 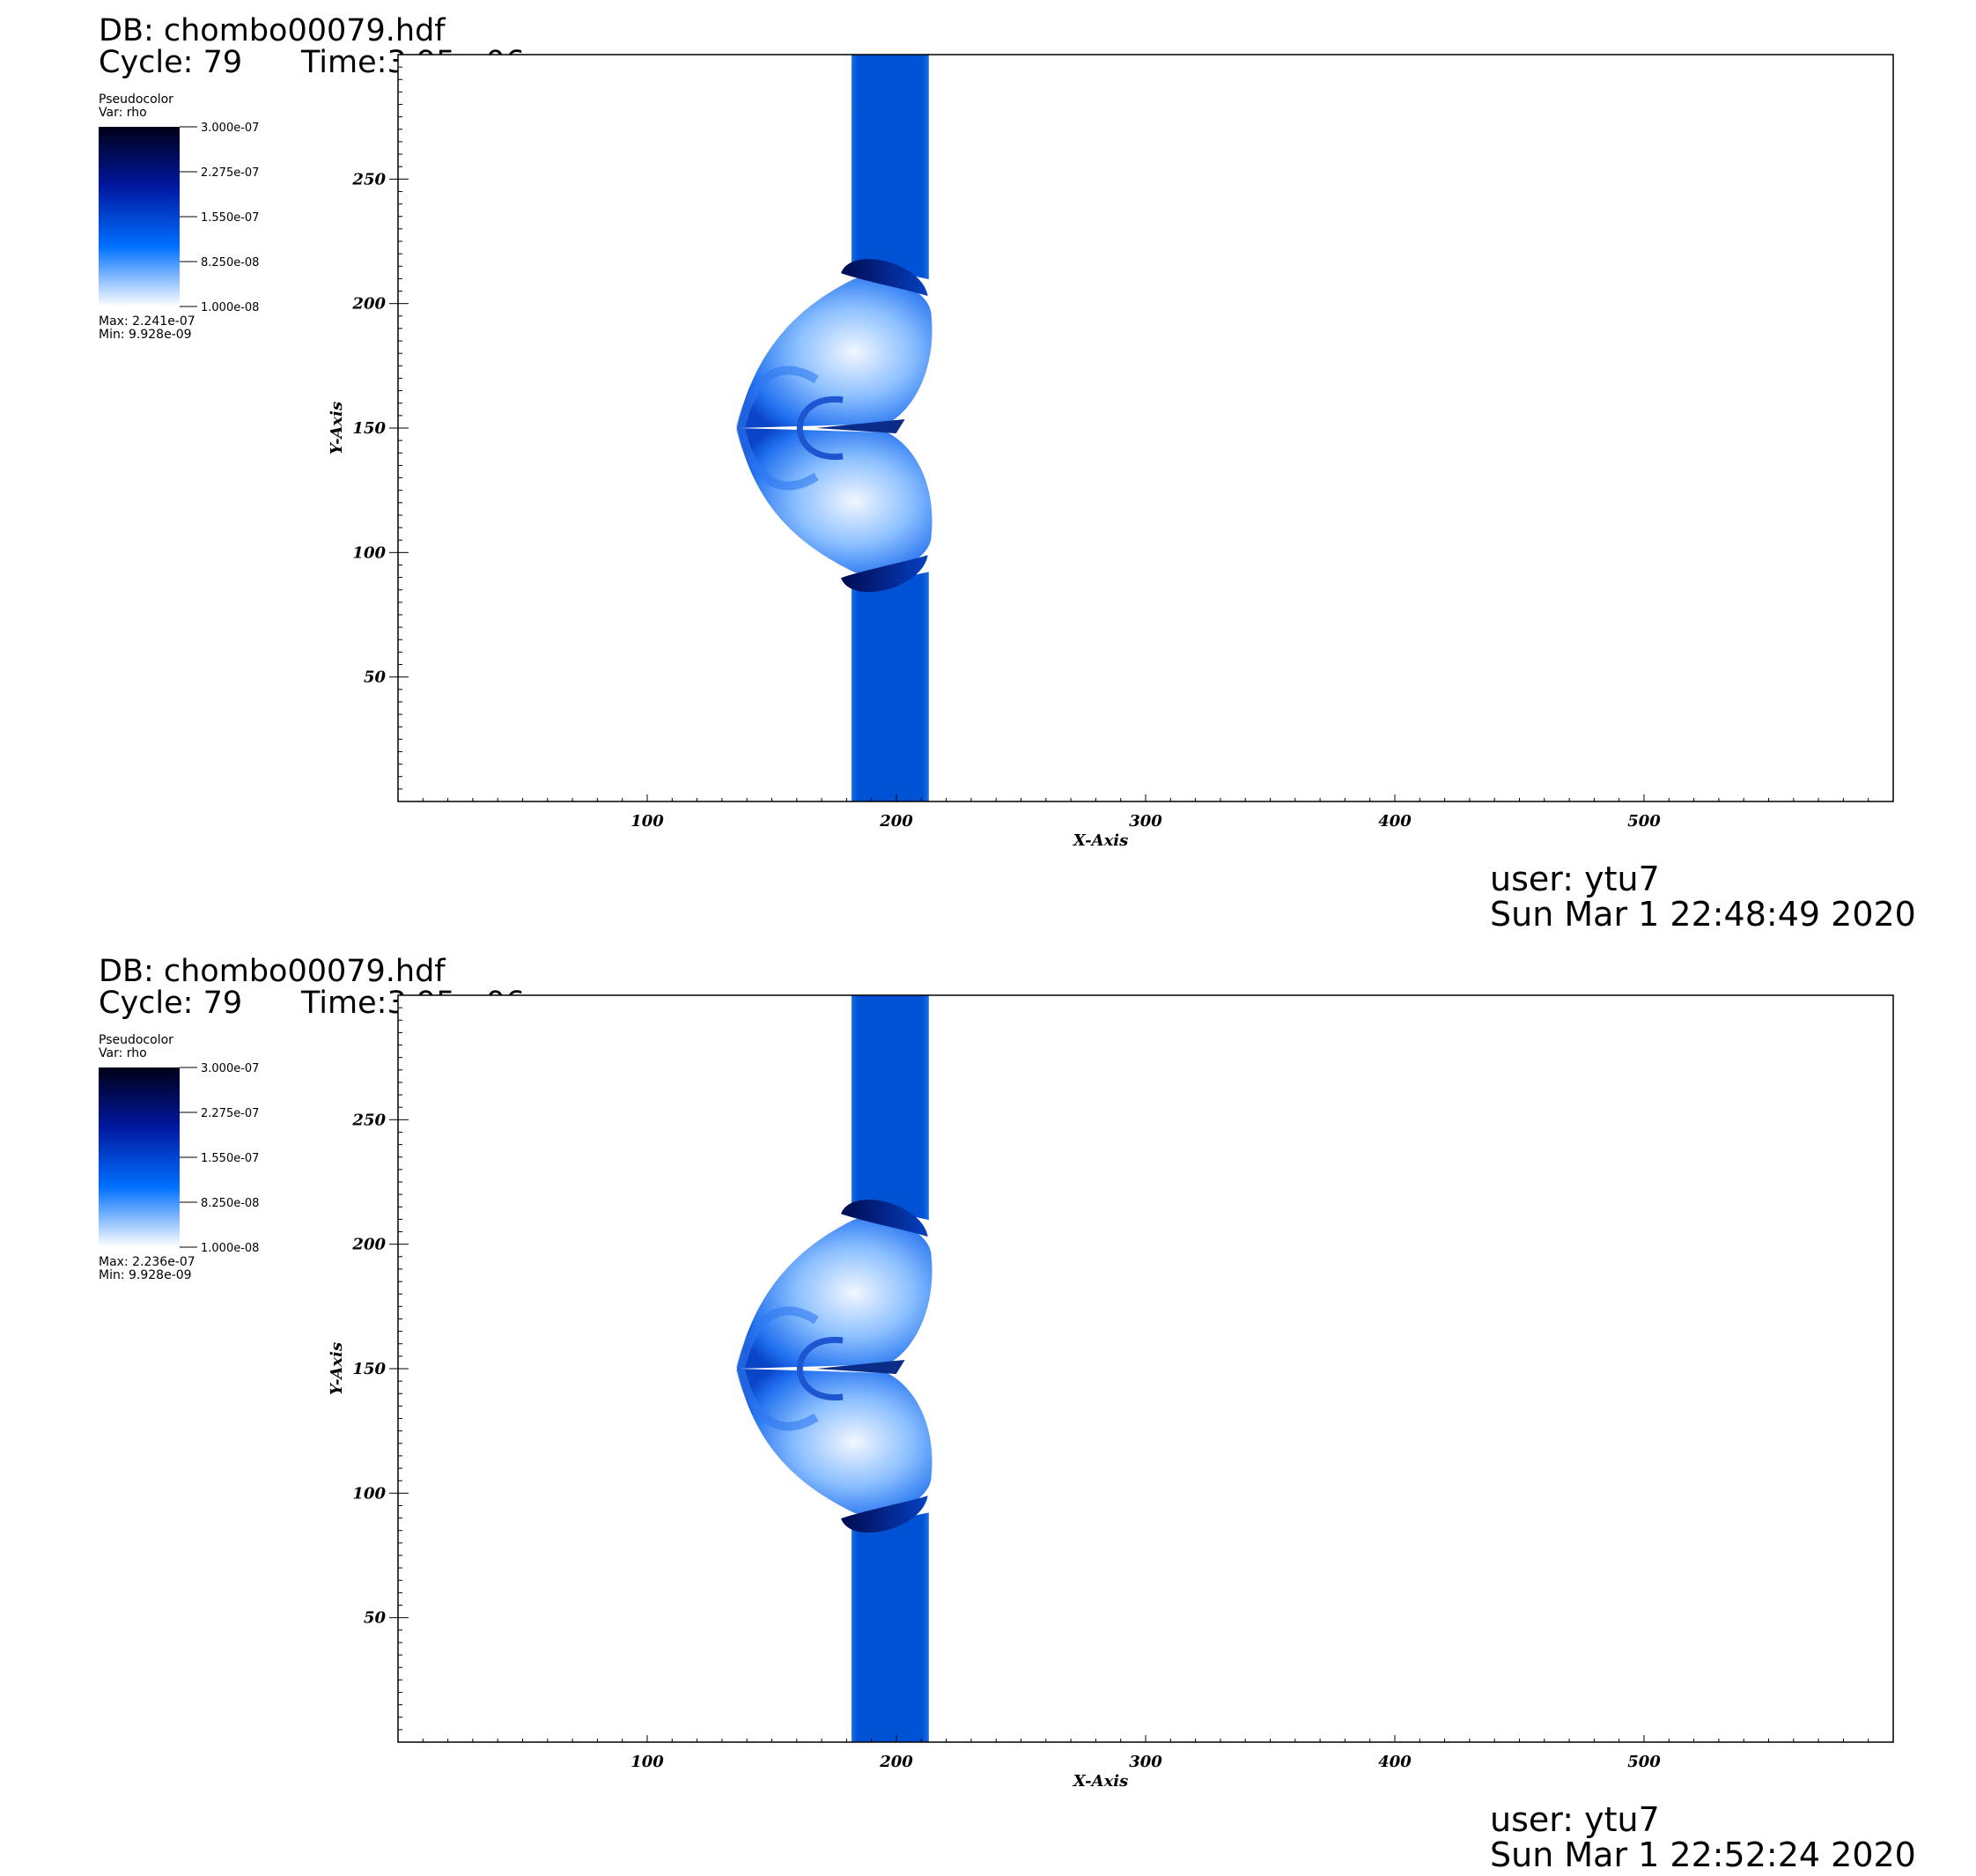 What do you see at coordinates (147, 1262) in the screenshot?
I see `legend-max: Max: 2.236e-07` at bounding box center [147, 1262].